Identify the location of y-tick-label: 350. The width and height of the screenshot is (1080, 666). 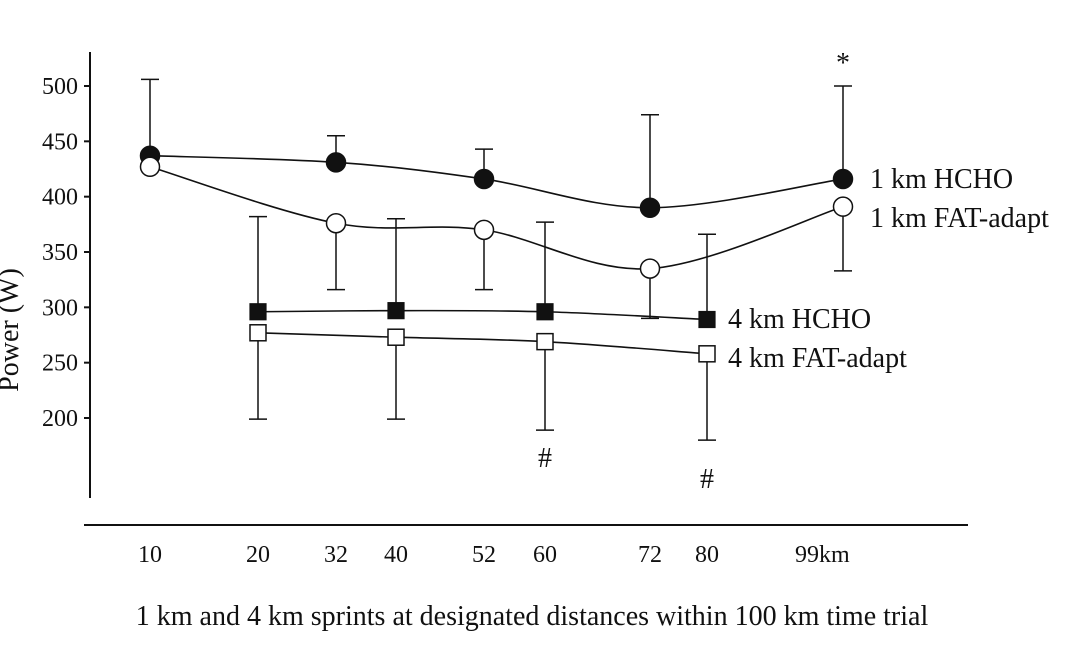
(60, 253).